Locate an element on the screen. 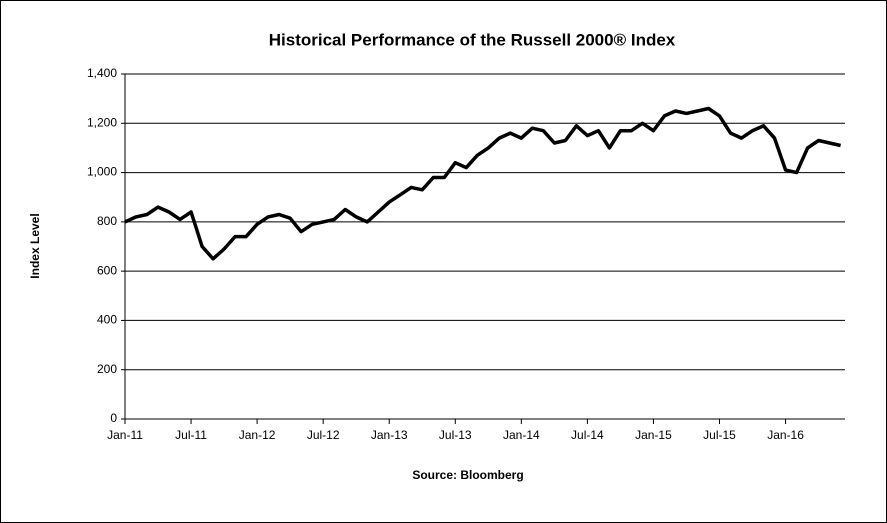  x-tick-label: Jul-14 is located at coordinates (587, 435).